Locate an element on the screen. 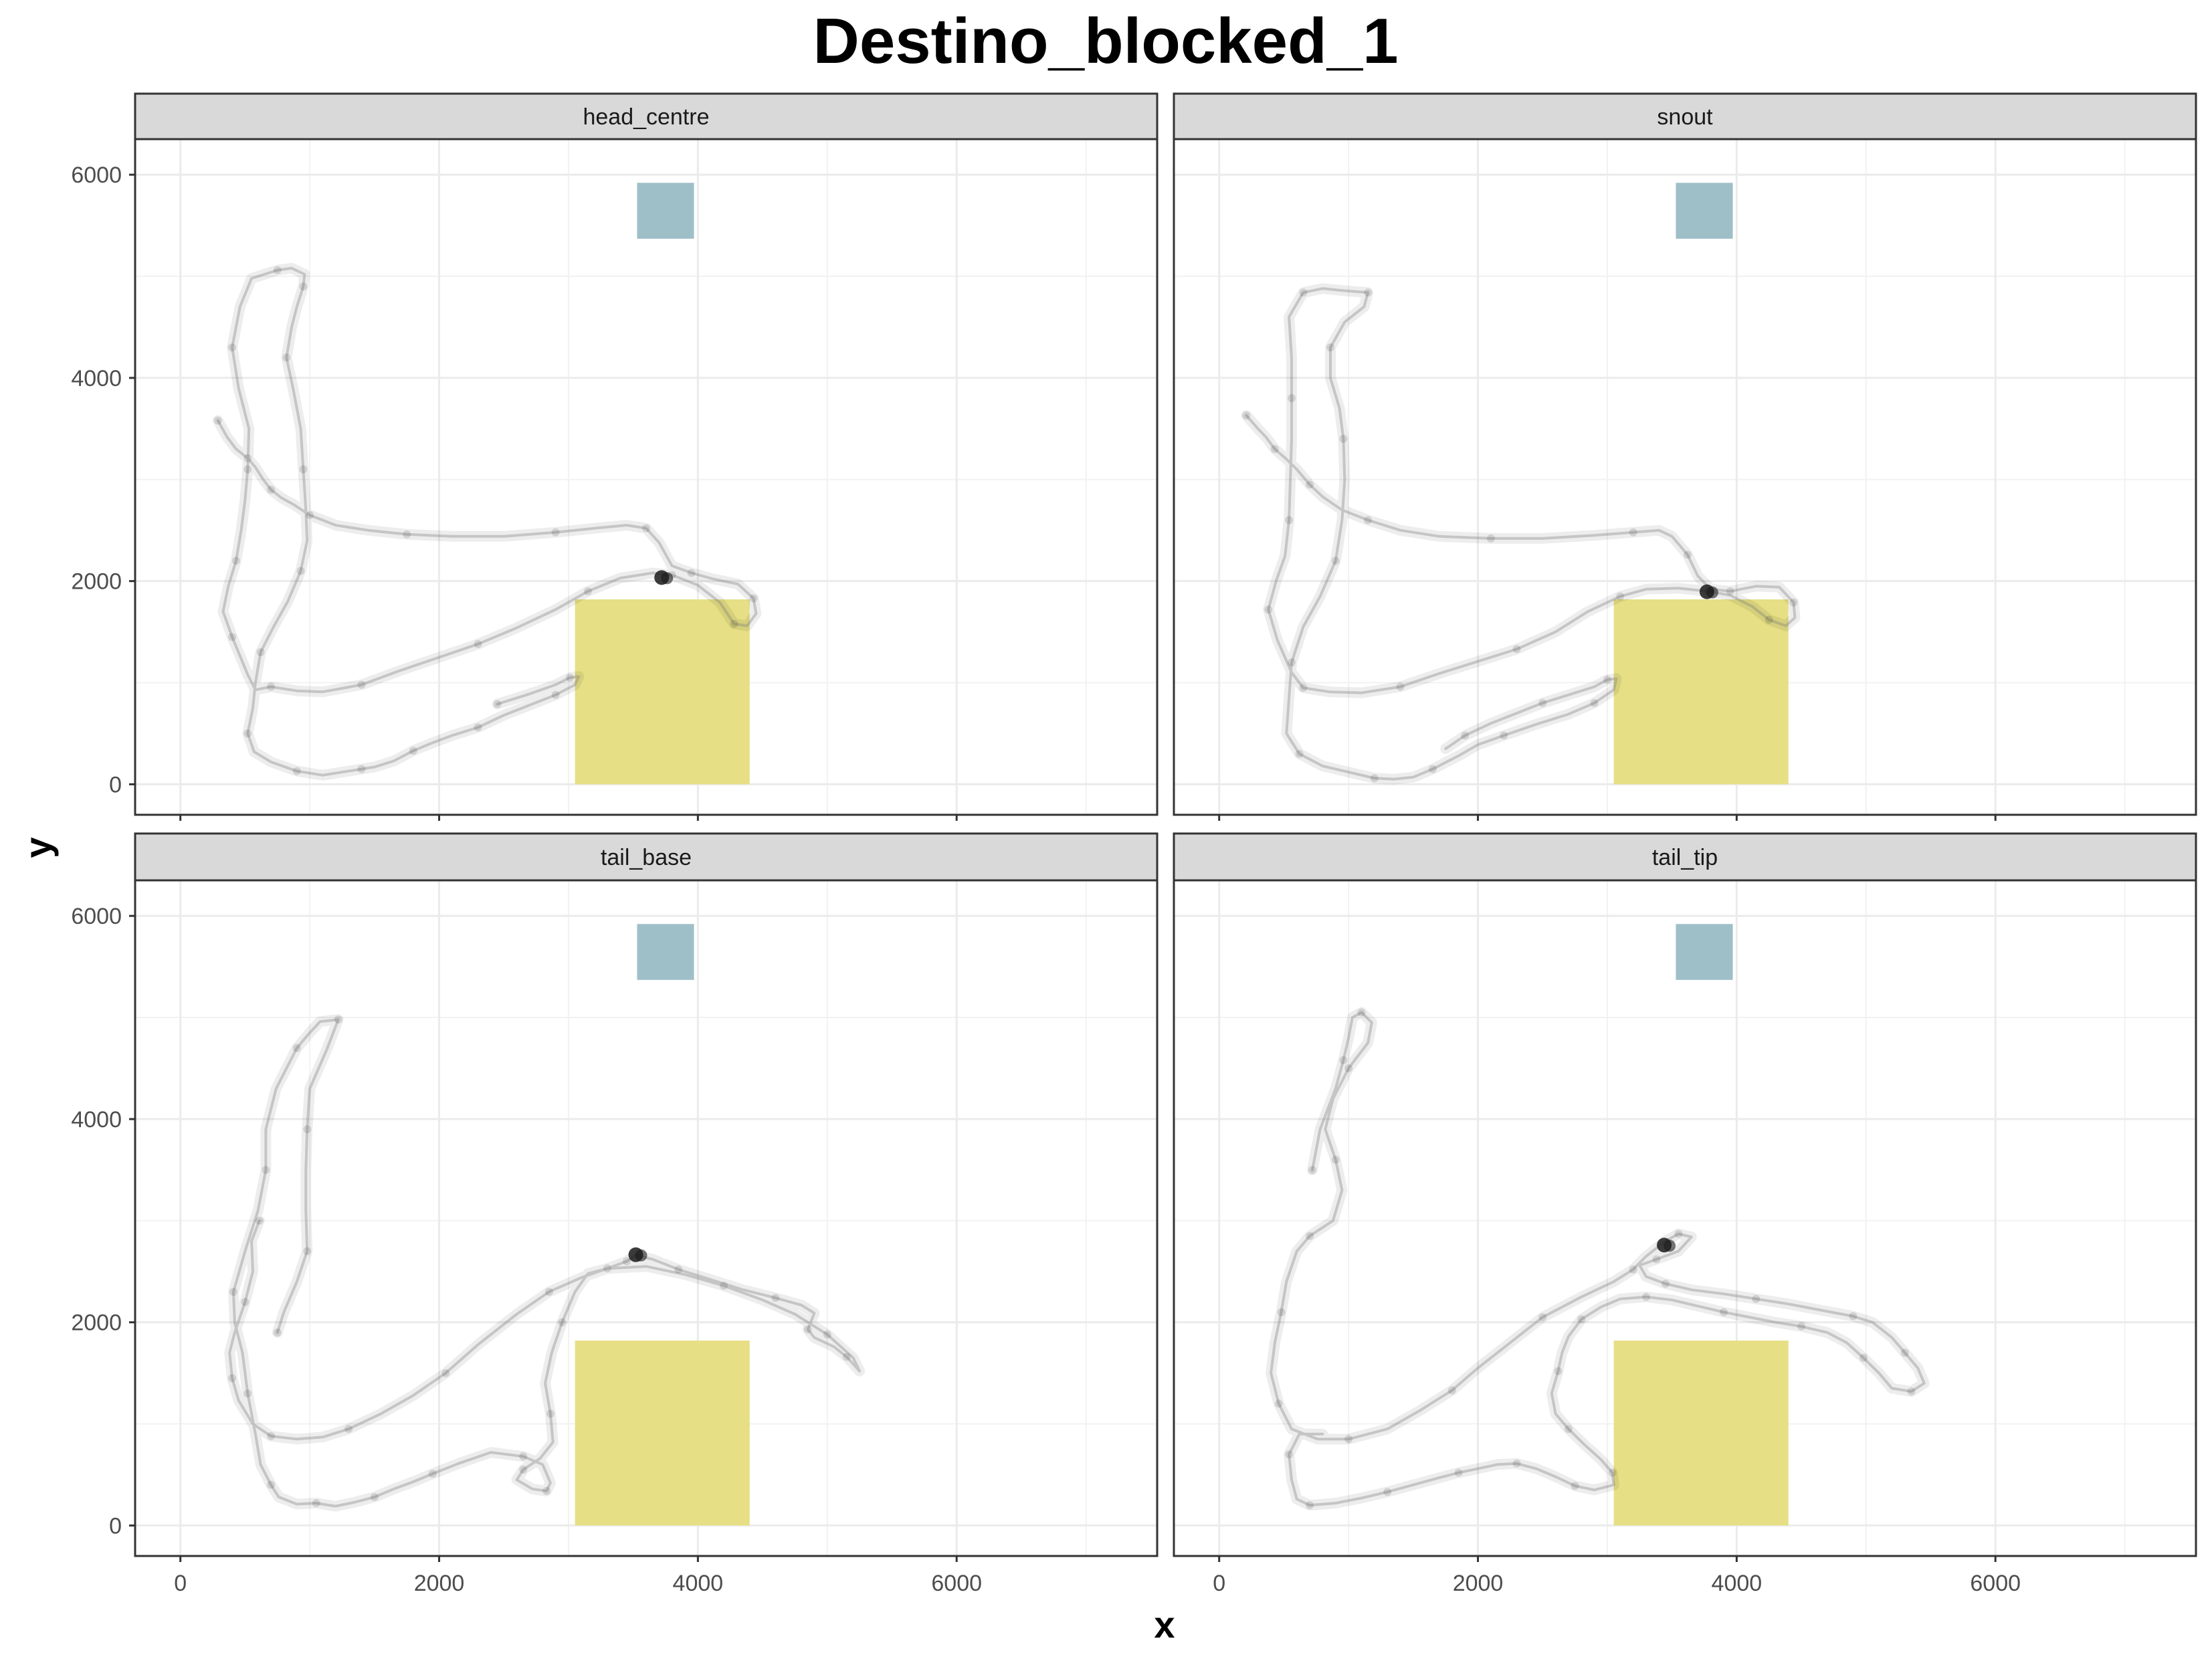  x-axis-label: x is located at coordinates (1164, 1624).